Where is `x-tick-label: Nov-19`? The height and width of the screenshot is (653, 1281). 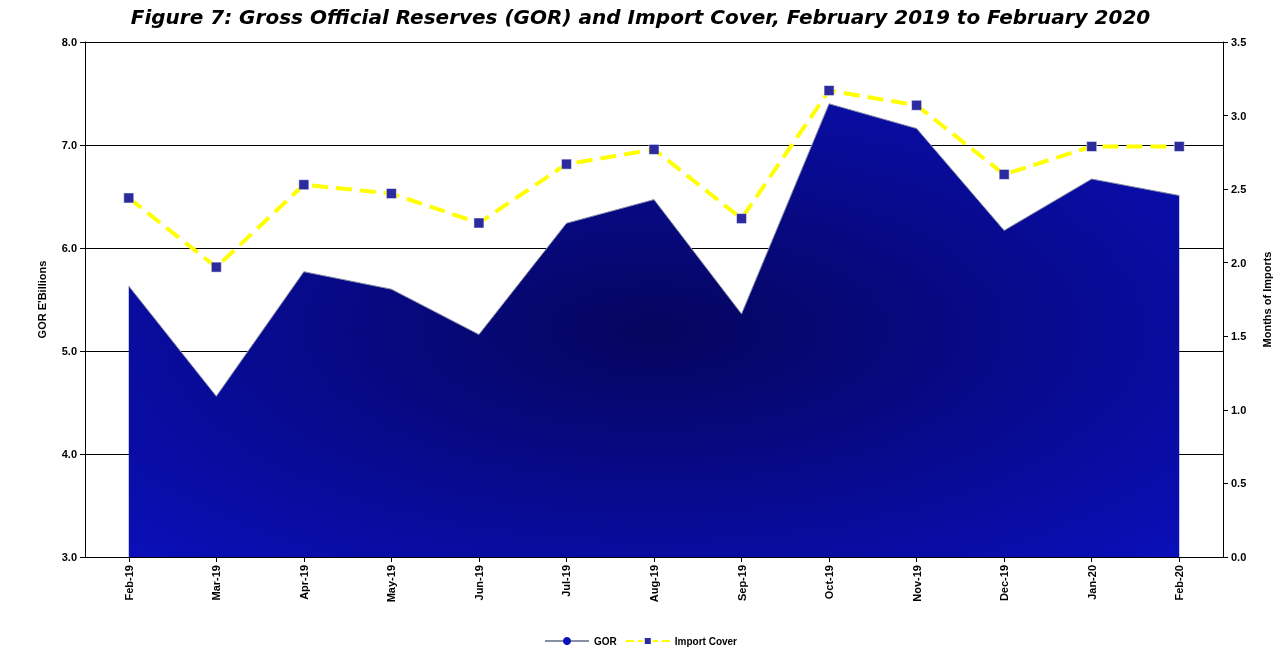
x-tick-label: Nov-19 is located at coordinates (916, 583).